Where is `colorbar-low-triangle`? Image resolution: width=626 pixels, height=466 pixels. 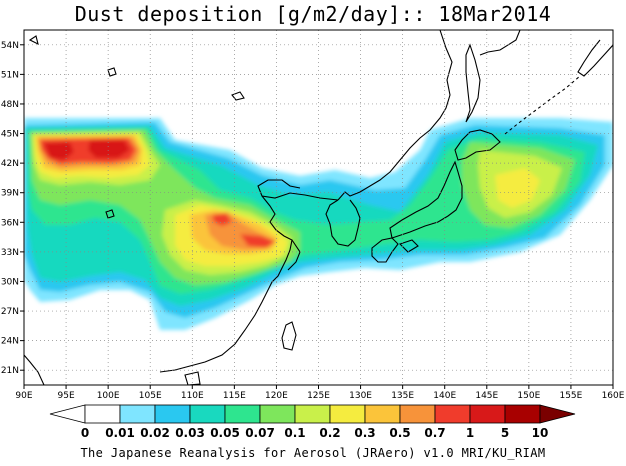 colorbar-low-triangle is located at coordinates (67, 414).